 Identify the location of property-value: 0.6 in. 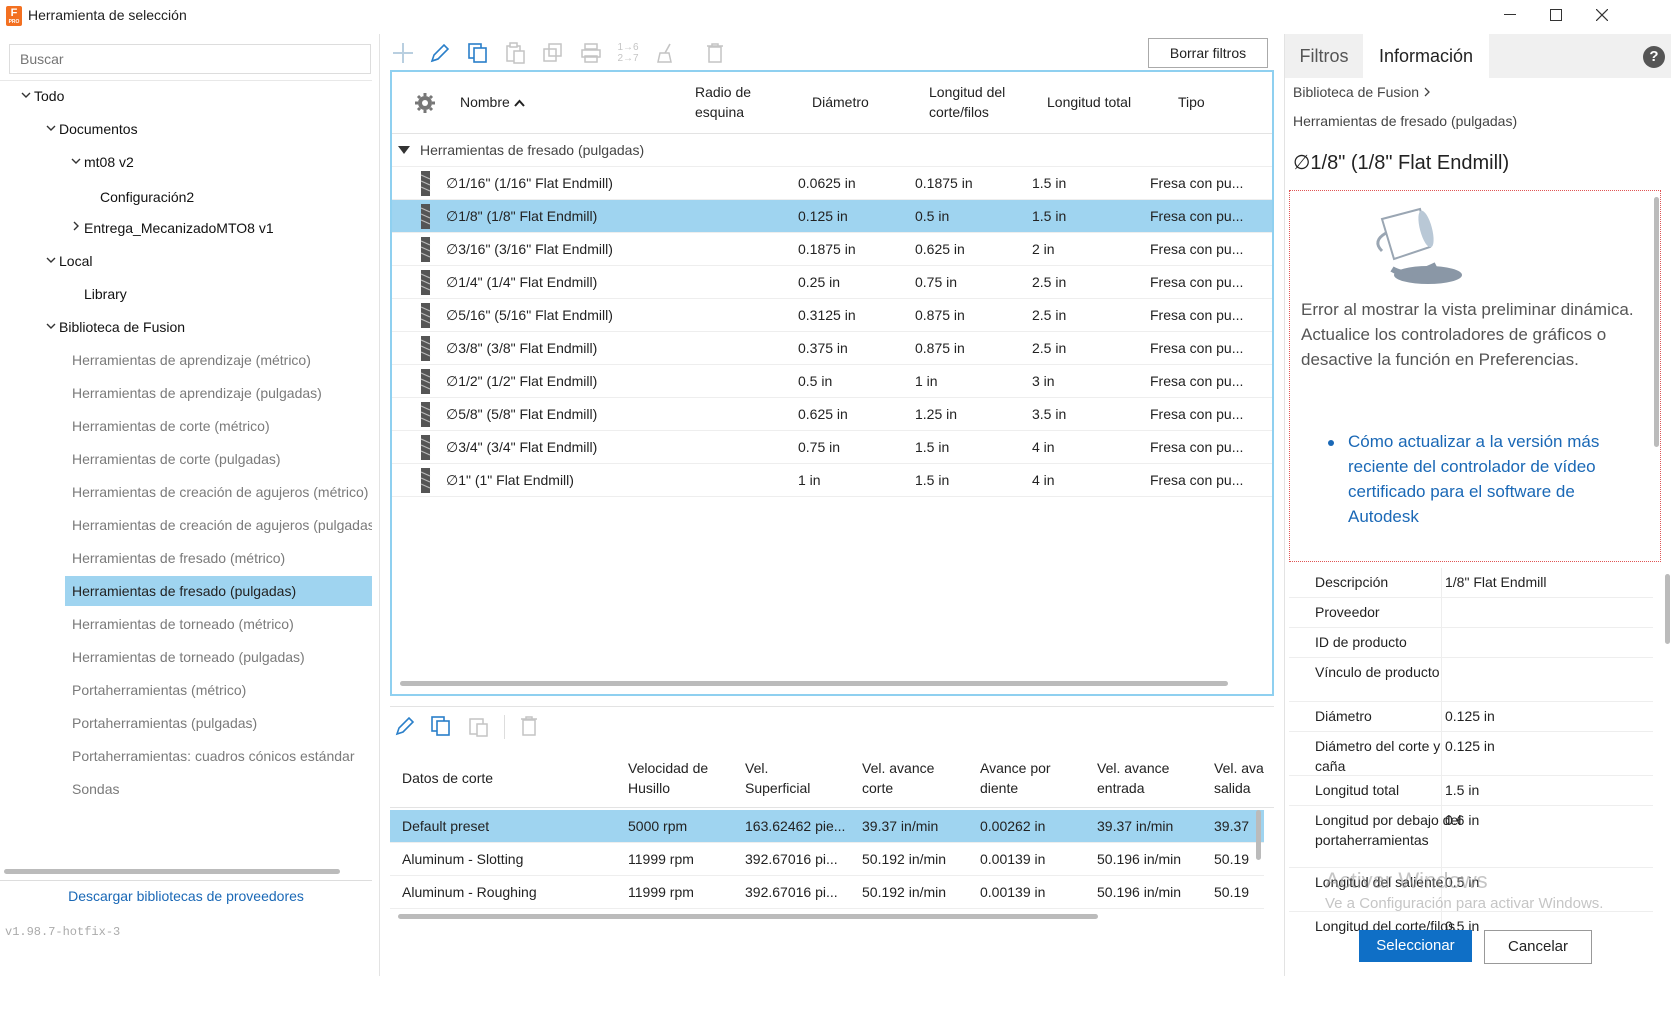
(1462, 820).